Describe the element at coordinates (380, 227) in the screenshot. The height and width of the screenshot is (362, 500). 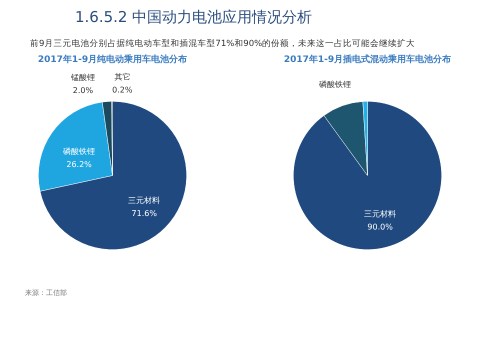
I see `data-label: 90.0%` at that location.